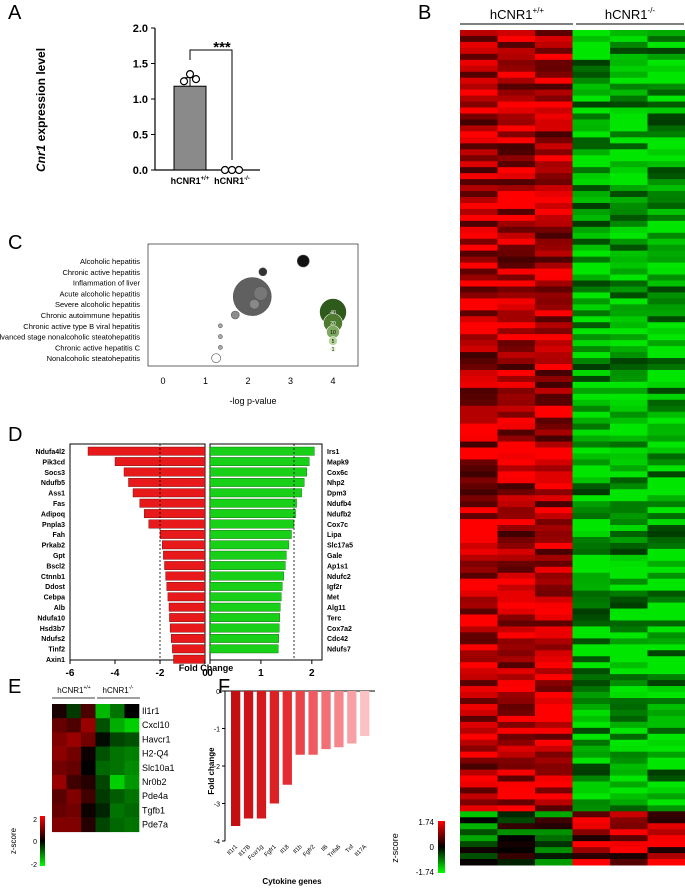  Describe the element at coordinates (35, 842) in the screenshot. I see `panel-e-scale-mid: 0` at that location.